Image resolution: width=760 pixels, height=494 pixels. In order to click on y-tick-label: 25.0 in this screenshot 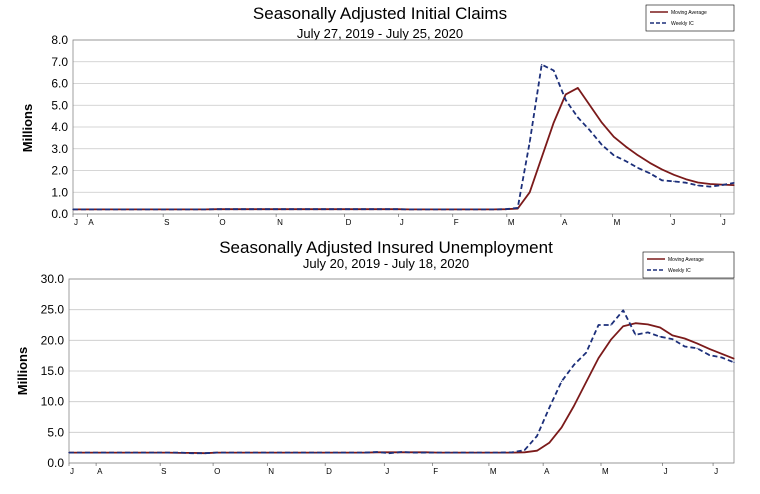, I will do `click(53, 310)`.